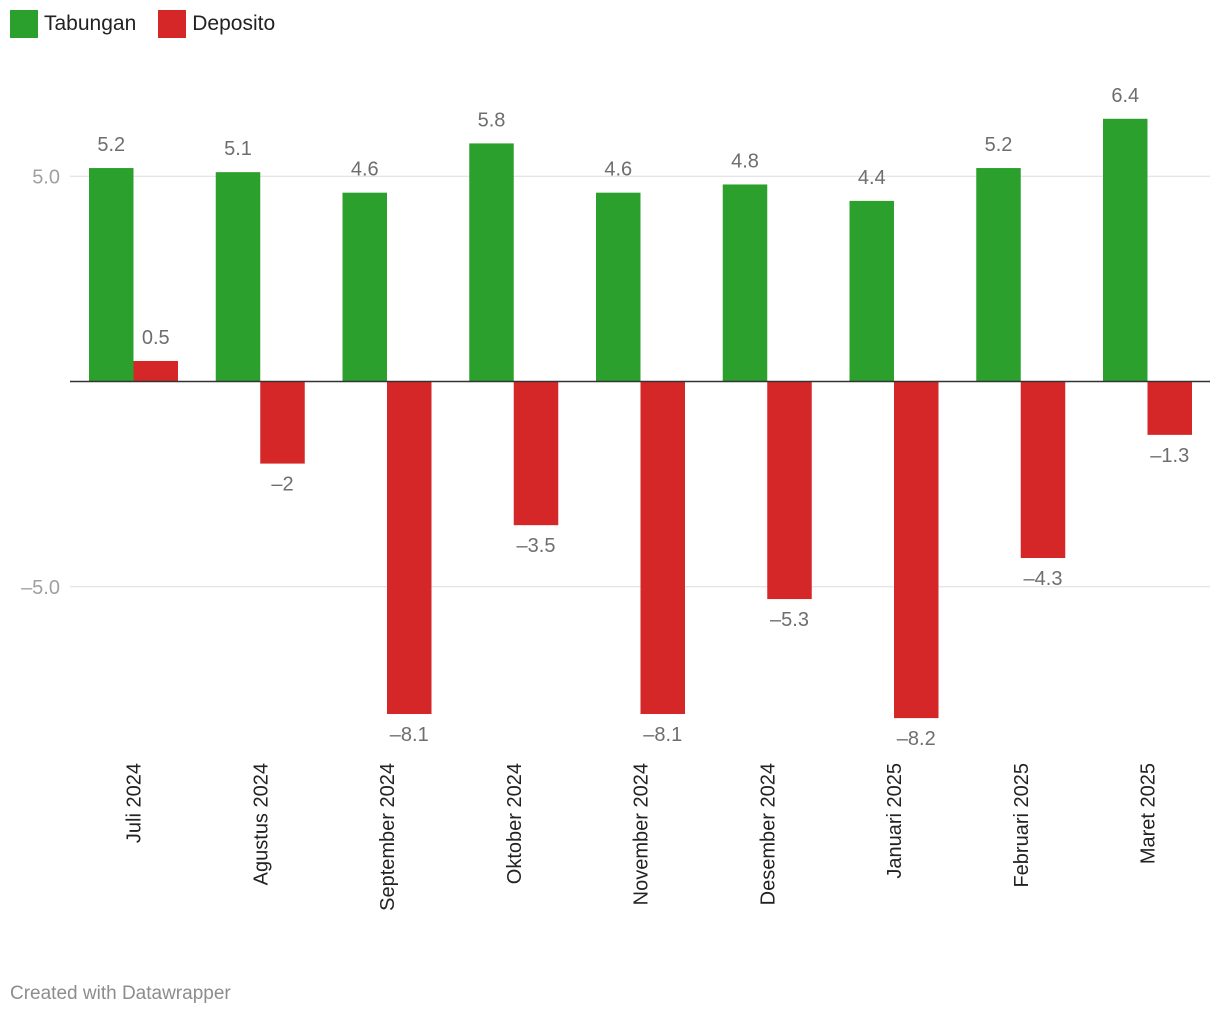  What do you see at coordinates (238, 149) in the screenshot?
I see `data-label-tabungan: 5.1` at bounding box center [238, 149].